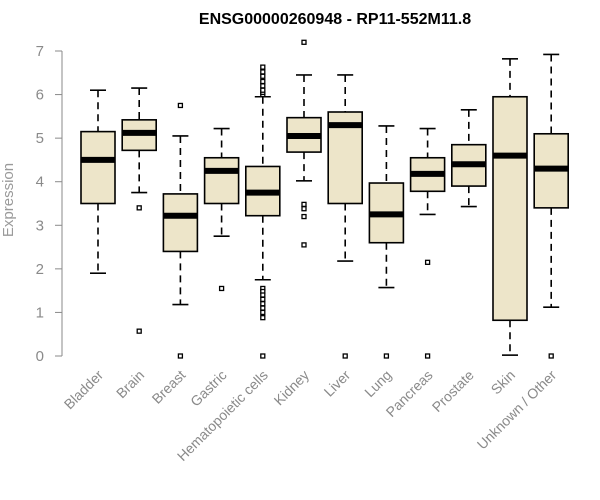  What do you see at coordinates (292, 388) in the screenshot?
I see `x-tick-label: Kidney` at bounding box center [292, 388].